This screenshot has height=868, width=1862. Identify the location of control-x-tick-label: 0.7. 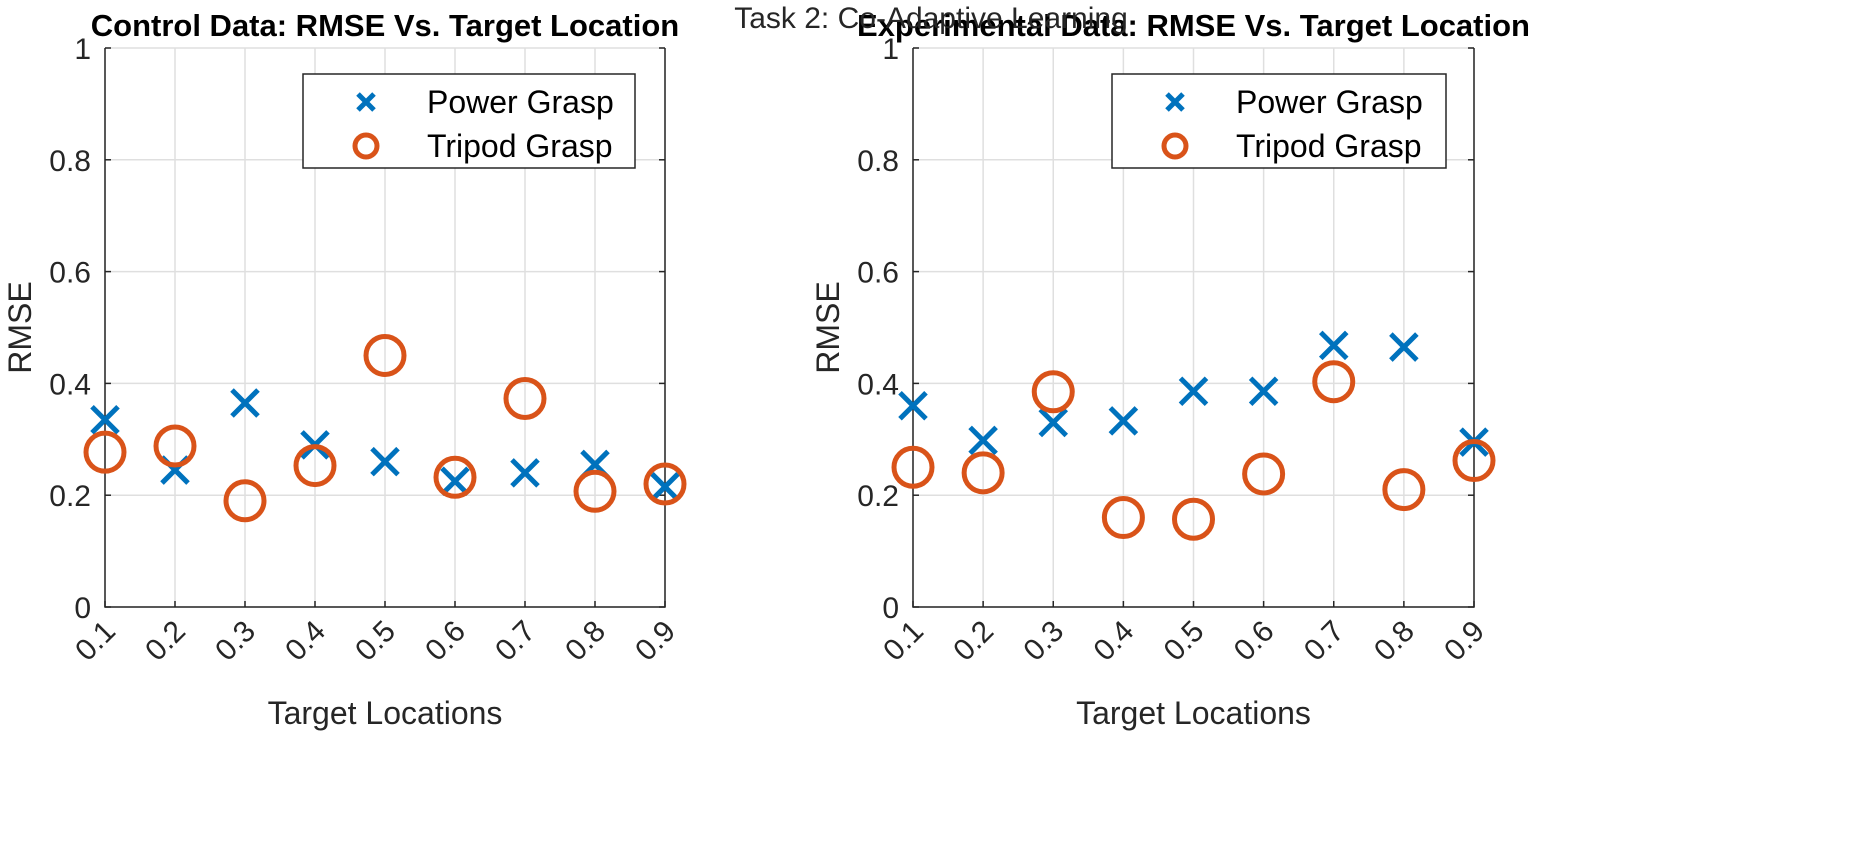
(515, 641).